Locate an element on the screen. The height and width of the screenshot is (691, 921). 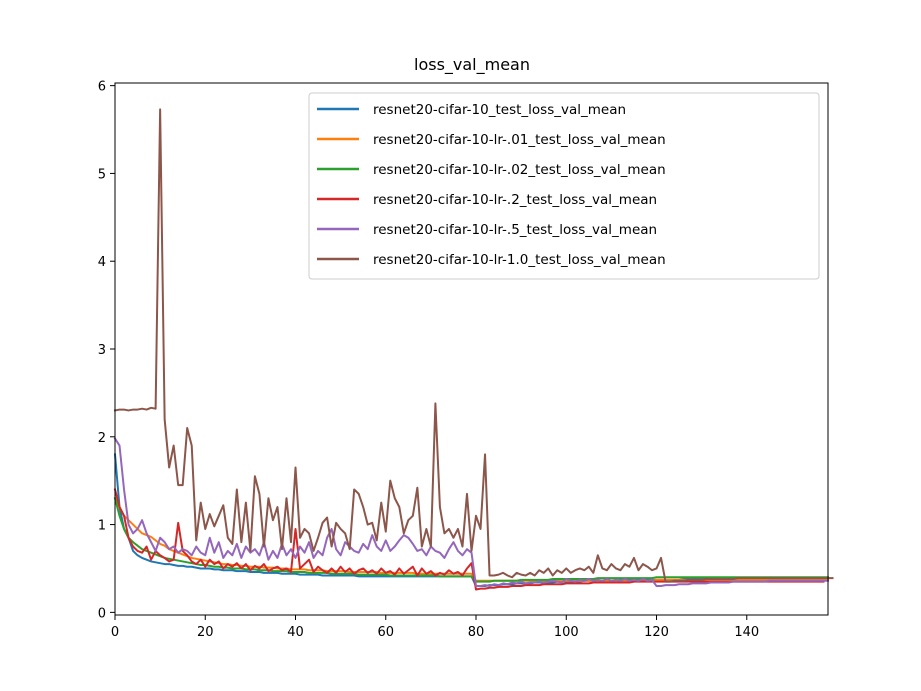
x-tick-label: 120 is located at coordinates (656, 632).